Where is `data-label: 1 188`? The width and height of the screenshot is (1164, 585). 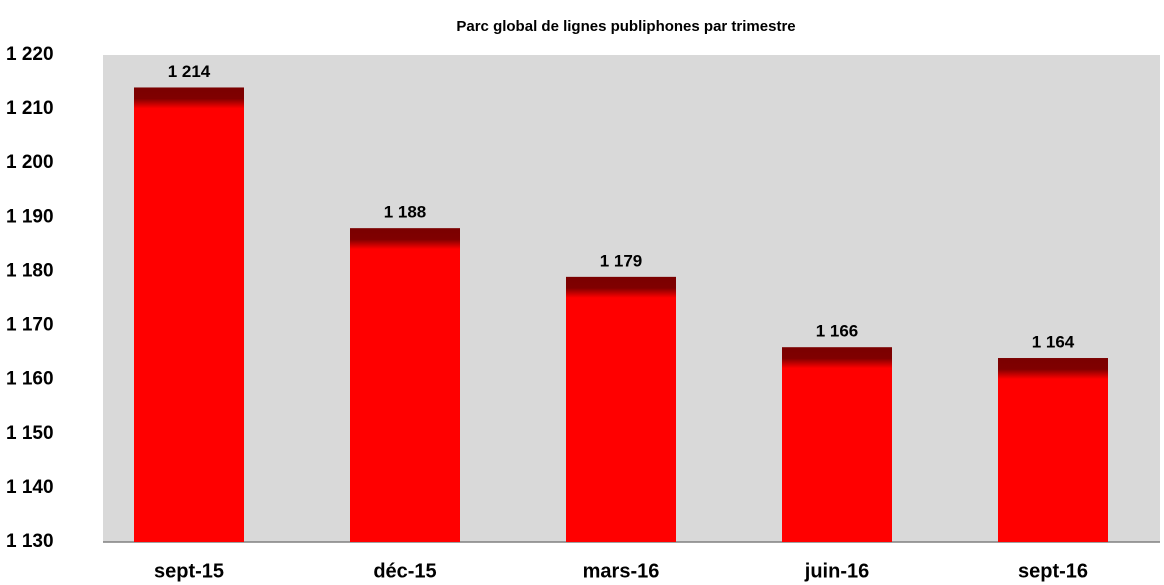
data-label: 1 188 is located at coordinates (405, 212).